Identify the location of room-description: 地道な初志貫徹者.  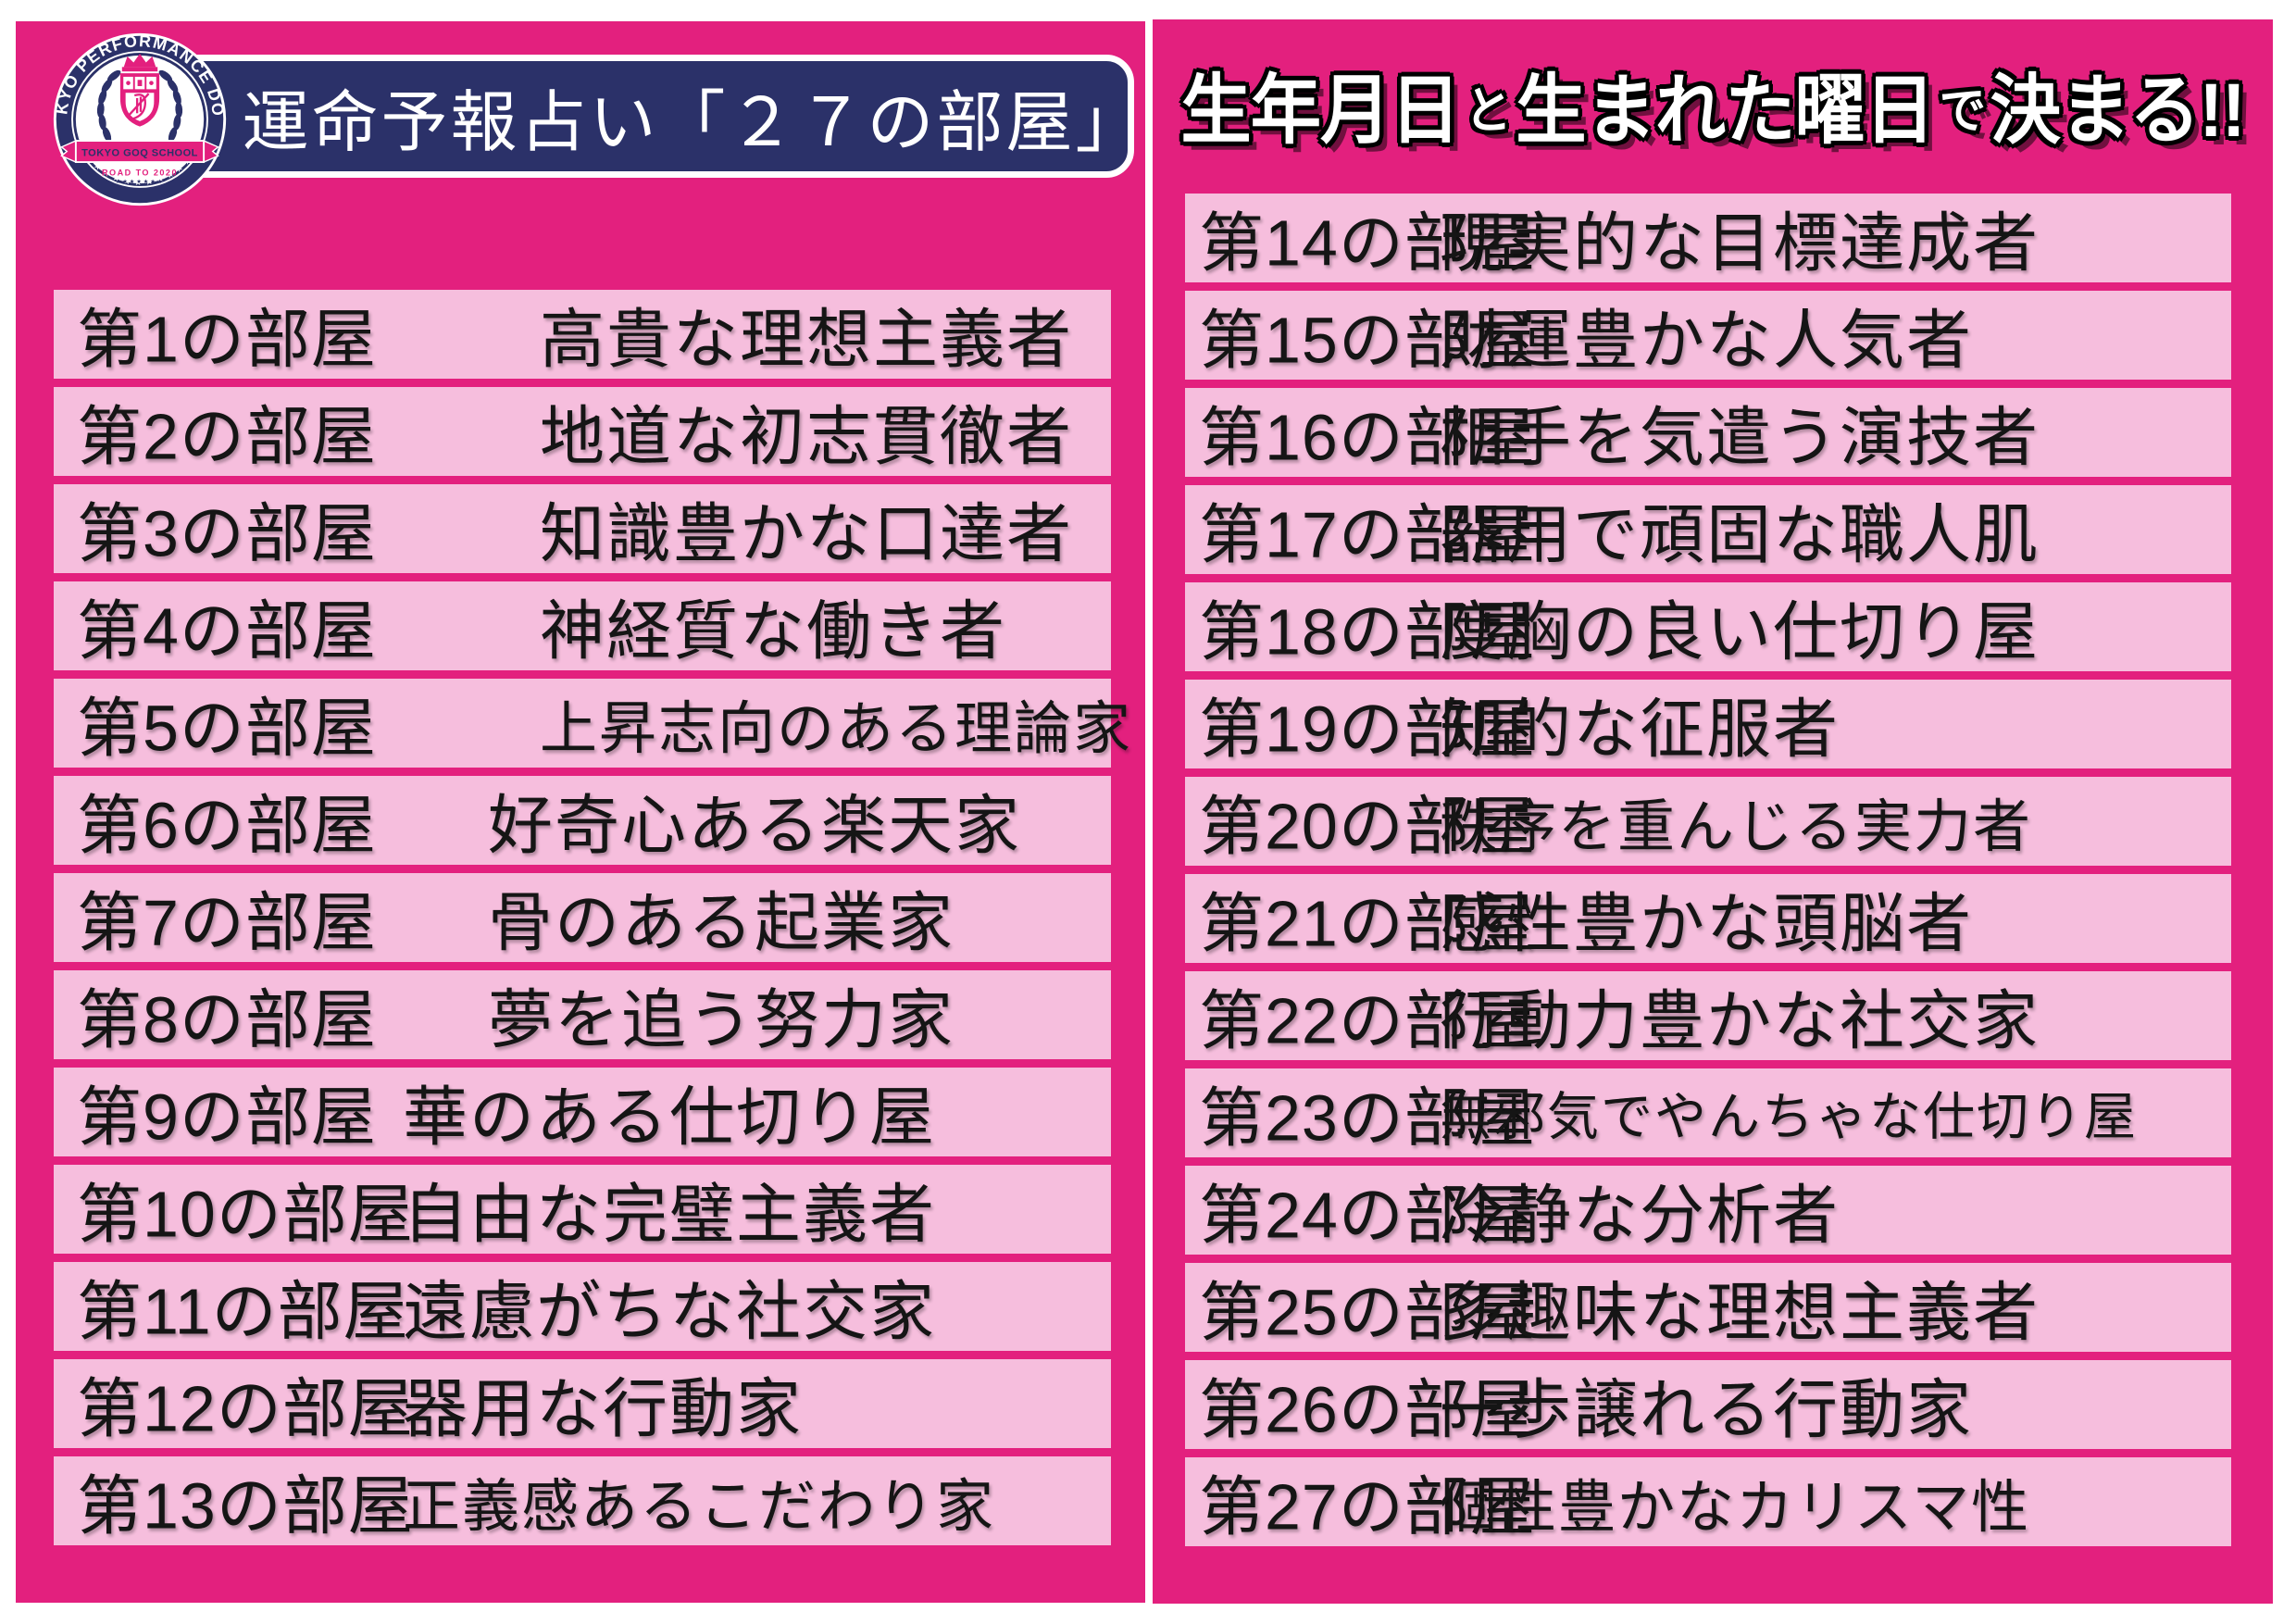
(806, 436).